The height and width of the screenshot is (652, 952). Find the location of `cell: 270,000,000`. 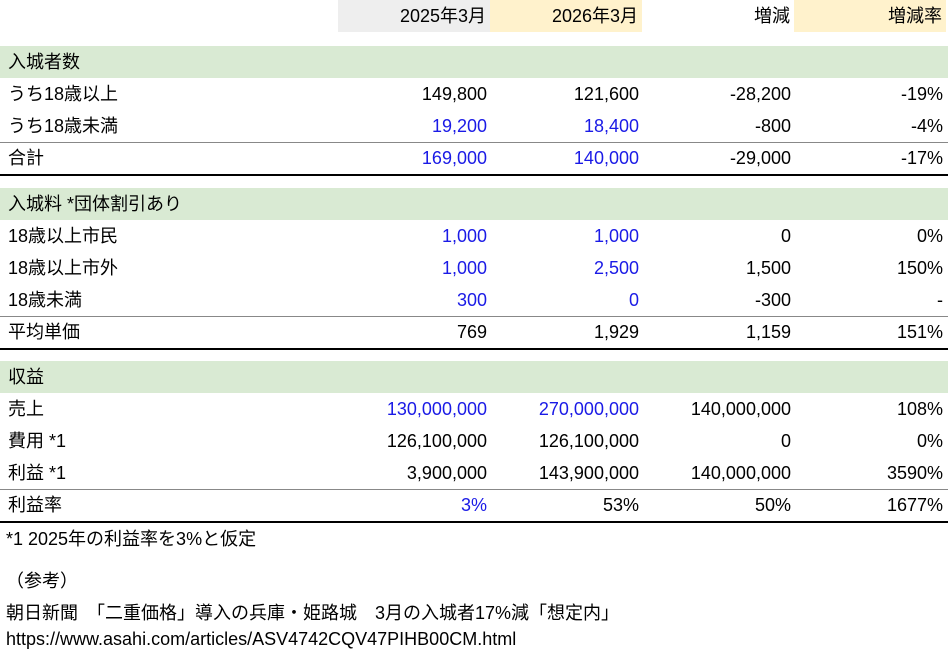

cell: 270,000,000 is located at coordinates (588, 409).